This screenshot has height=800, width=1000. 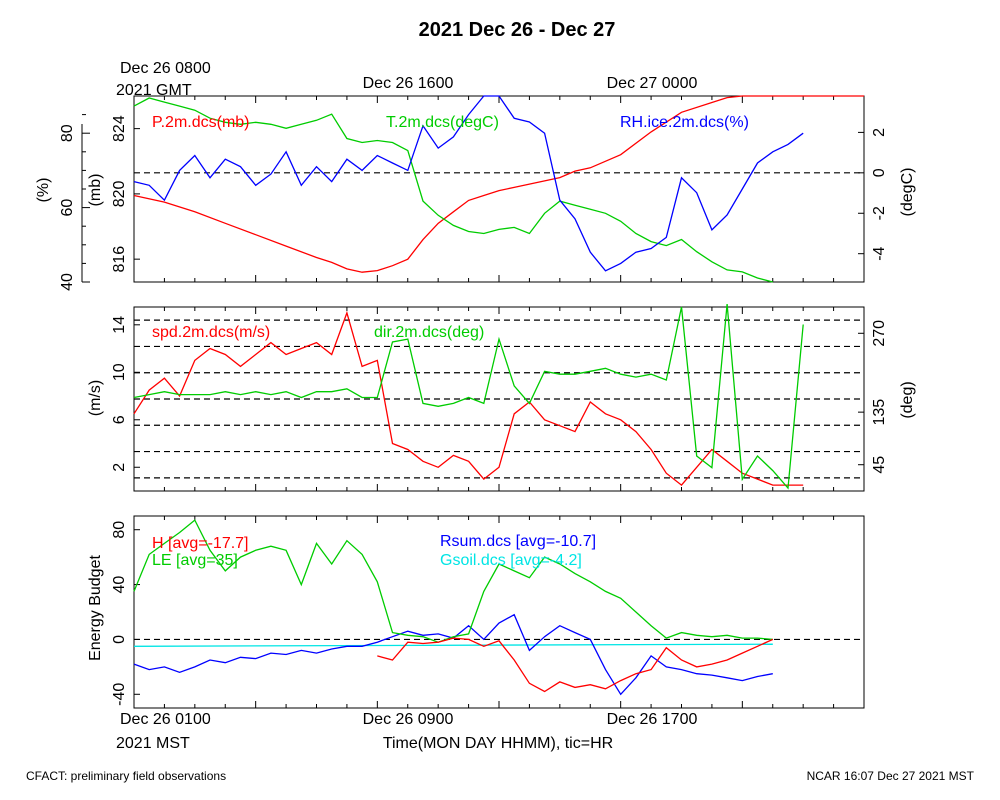 What do you see at coordinates (165, 68) in the screenshot?
I see `top-axis-first-line1: Dec 26 0800` at bounding box center [165, 68].